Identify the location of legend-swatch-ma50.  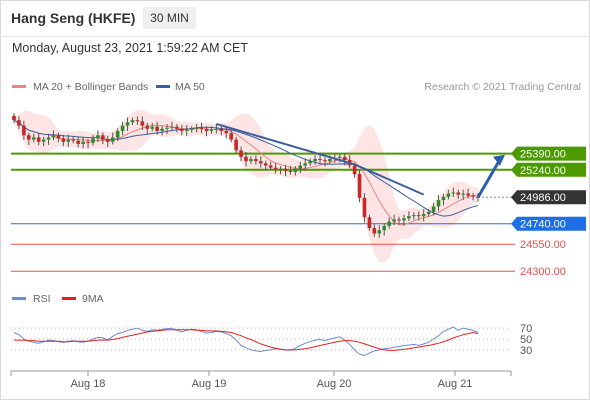
(163, 86).